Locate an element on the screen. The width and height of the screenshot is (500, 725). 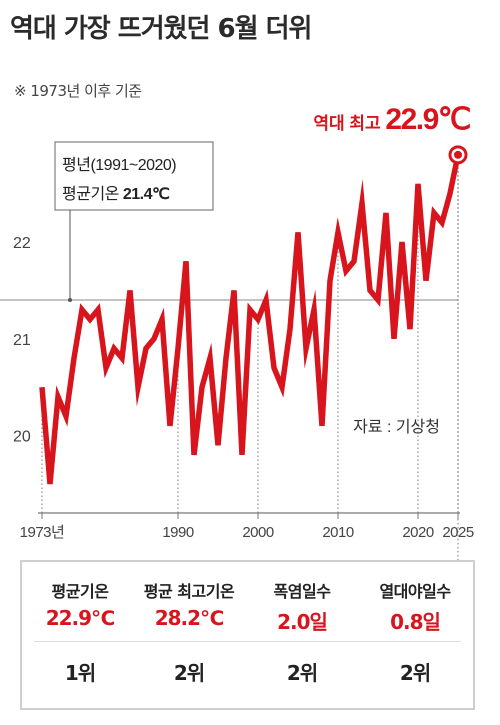
stat-label: 평균기온 is located at coordinates (80, 591).